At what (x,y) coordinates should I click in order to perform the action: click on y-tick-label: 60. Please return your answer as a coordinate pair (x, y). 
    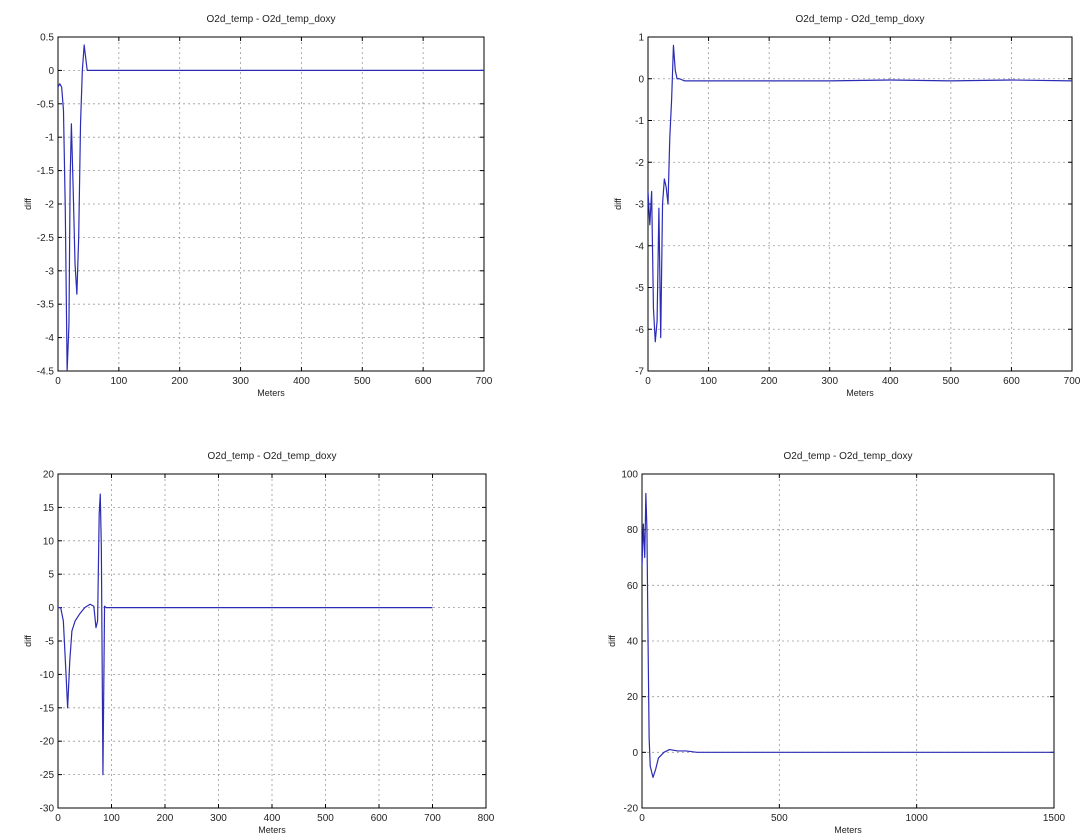
    Looking at the image, I should click on (633, 586).